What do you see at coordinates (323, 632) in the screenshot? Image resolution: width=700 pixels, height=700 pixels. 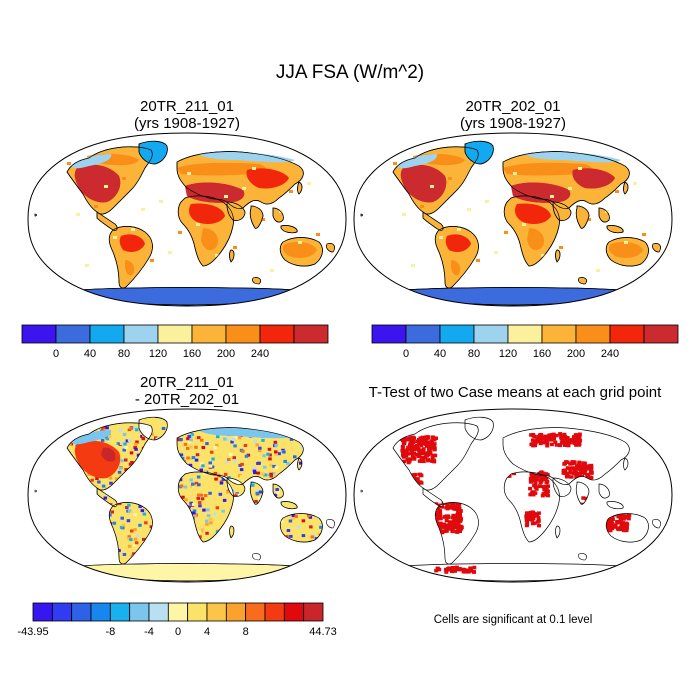 I see `colorbar-tick-label: 44.73` at bounding box center [323, 632].